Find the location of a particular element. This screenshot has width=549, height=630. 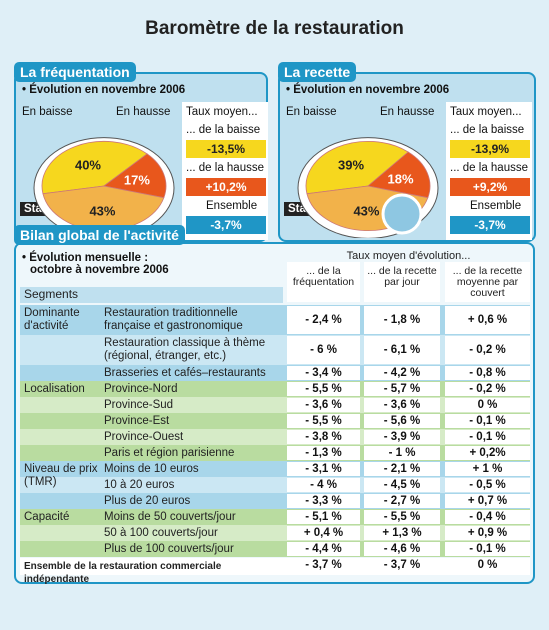

cell-value: - 5,6 % is located at coordinates (402, 421).